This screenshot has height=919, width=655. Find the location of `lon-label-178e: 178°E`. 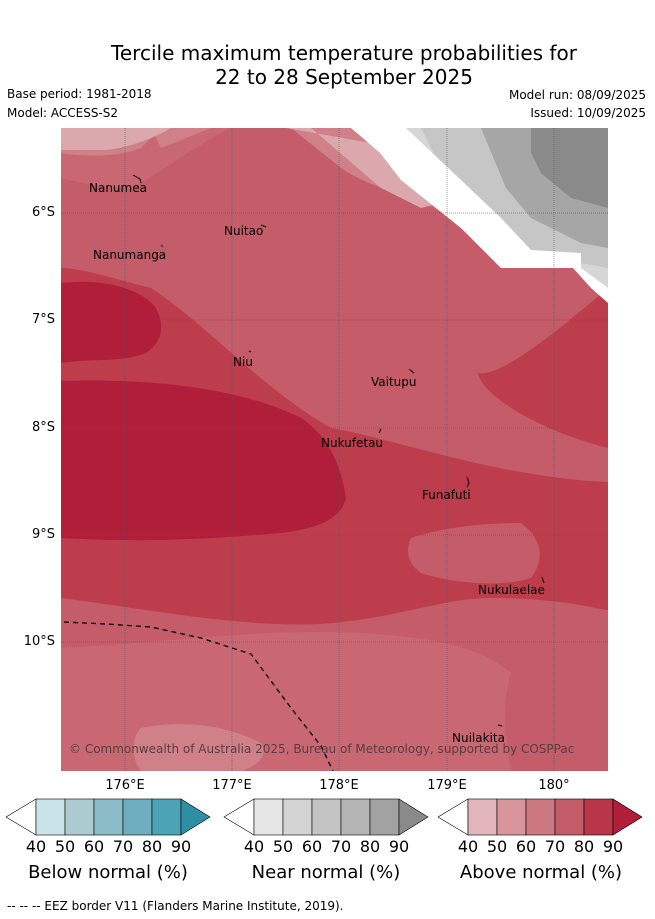

lon-label-178e: 178°E is located at coordinates (339, 785).